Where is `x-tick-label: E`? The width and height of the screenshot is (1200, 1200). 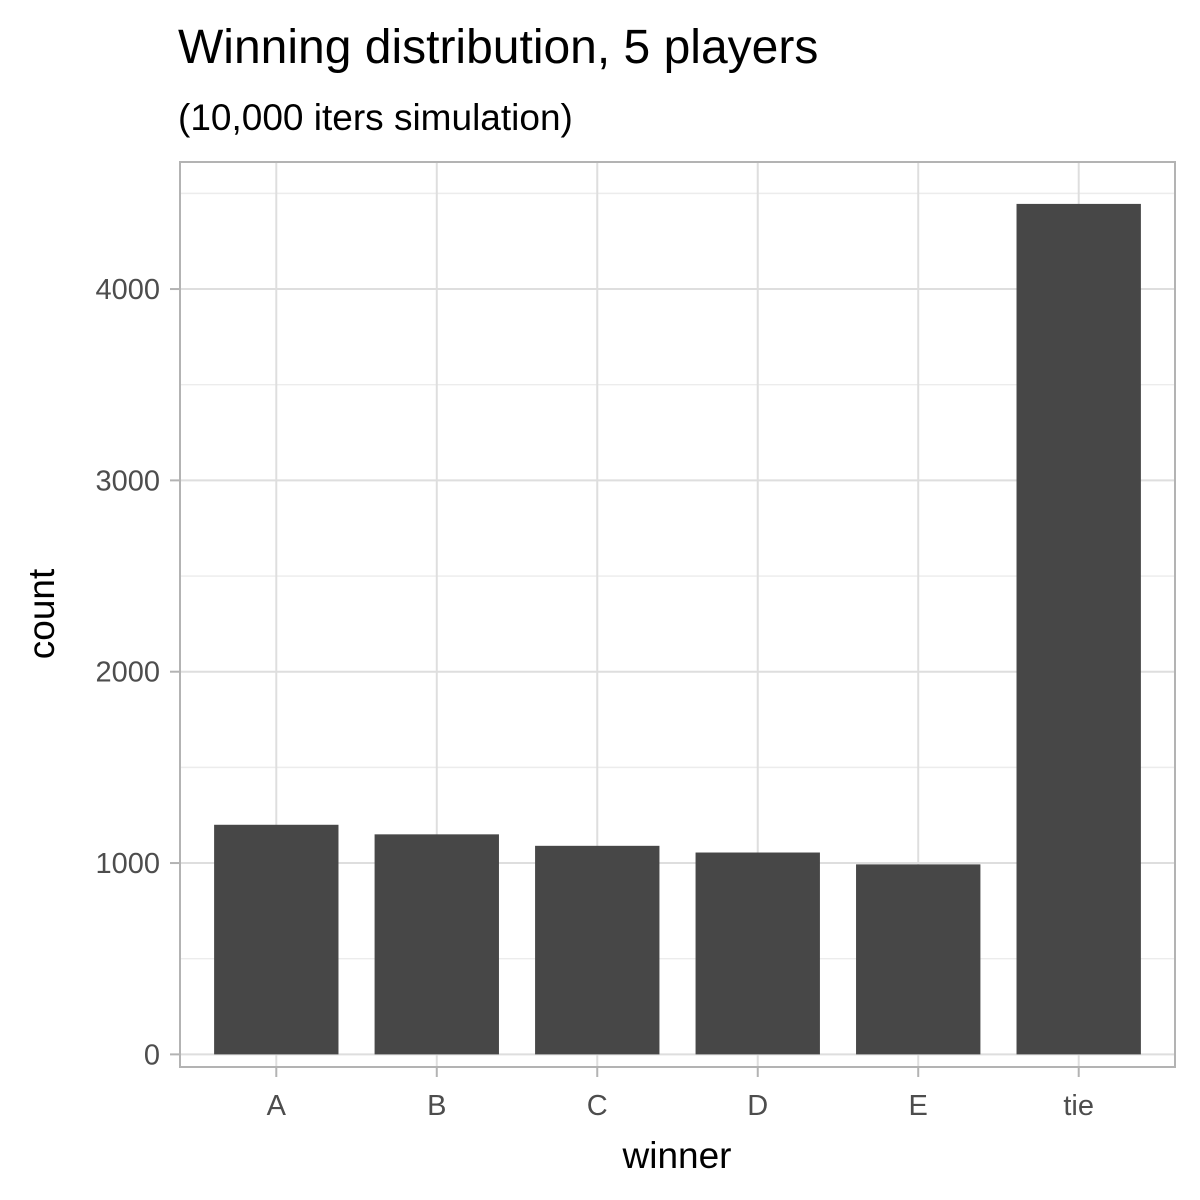
x-tick-label: E is located at coordinates (918, 1106).